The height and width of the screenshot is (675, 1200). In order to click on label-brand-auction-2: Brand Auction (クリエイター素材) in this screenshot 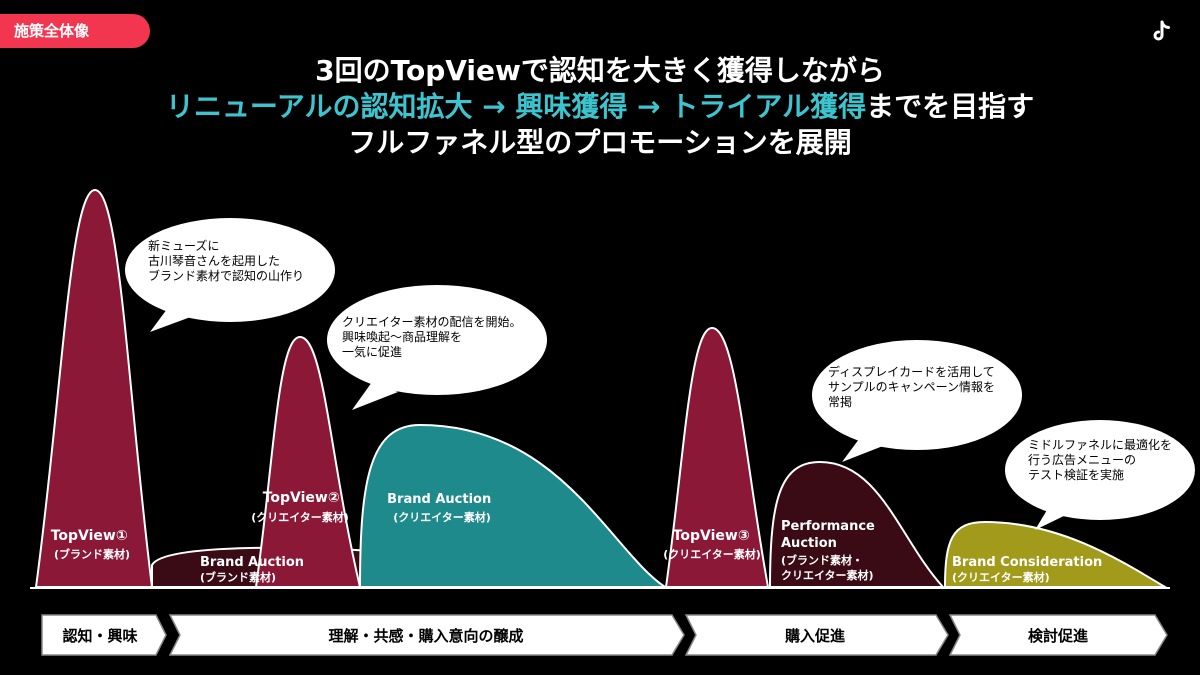, I will do `click(442, 506)`.